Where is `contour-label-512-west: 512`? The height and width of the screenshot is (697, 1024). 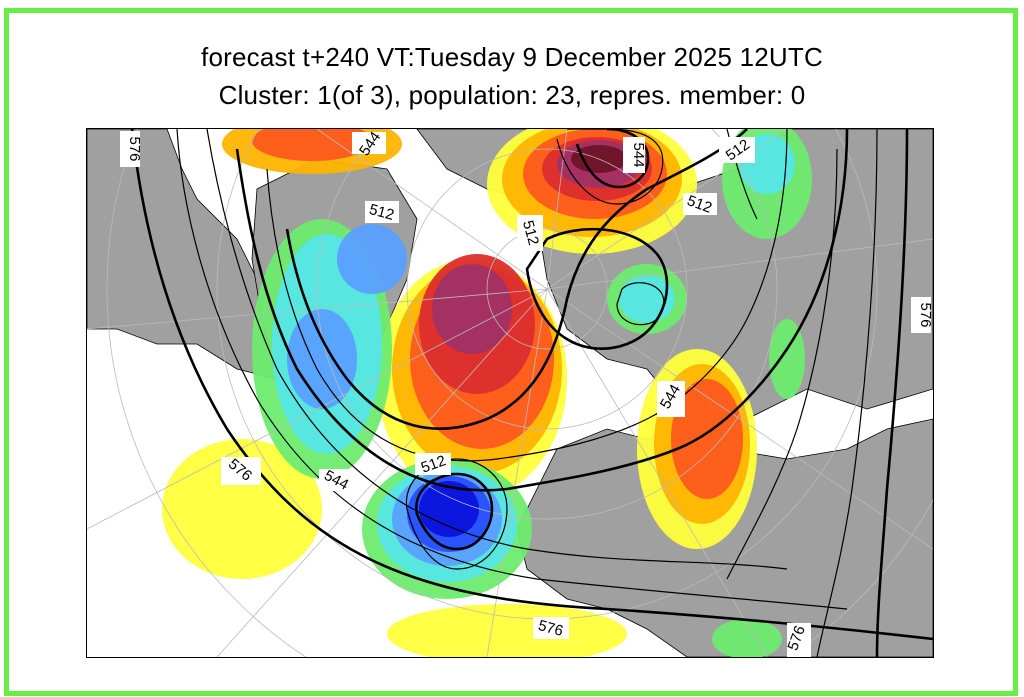
contour-label-512-west: 512 is located at coordinates (382, 212).